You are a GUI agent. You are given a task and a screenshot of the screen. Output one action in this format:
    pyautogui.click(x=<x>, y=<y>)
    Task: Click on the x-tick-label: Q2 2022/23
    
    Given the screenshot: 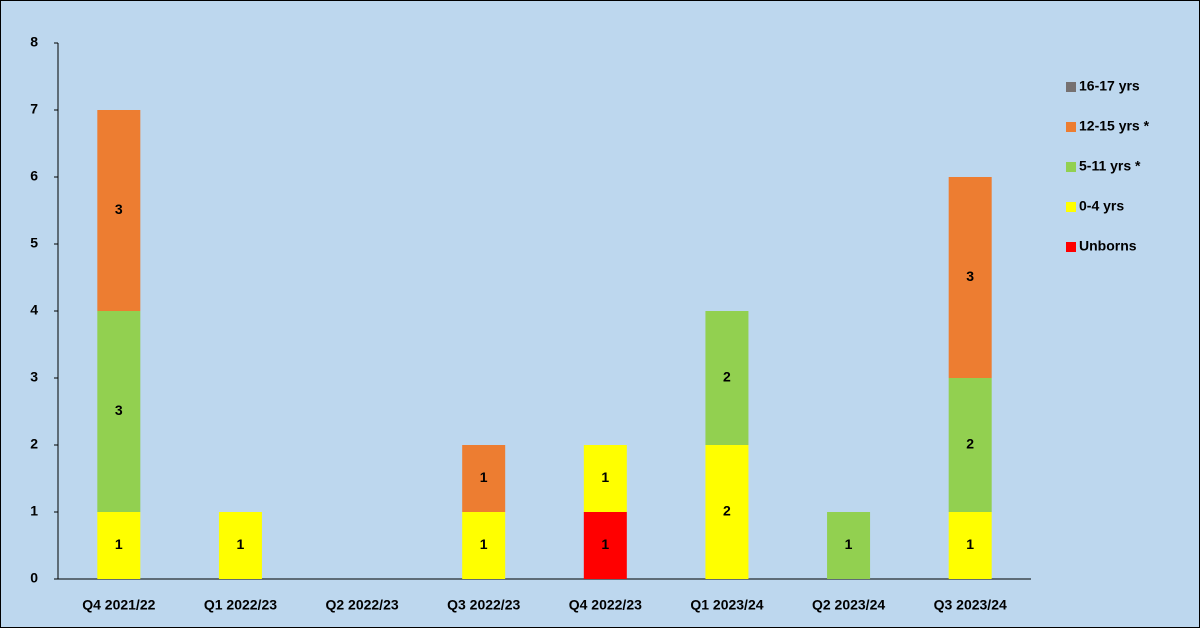 What is the action you would take?
    pyautogui.click(x=361, y=605)
    